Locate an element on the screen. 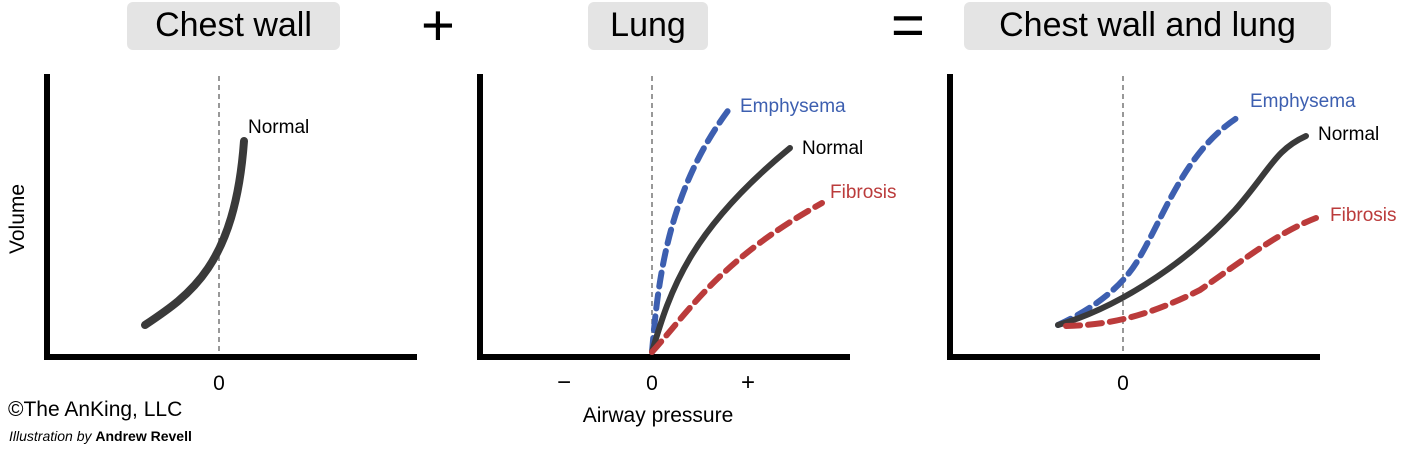 The height and width of the screenshot is (452, 1417). header-chest-wall: Chest wall is located at coordinates (233, 26).